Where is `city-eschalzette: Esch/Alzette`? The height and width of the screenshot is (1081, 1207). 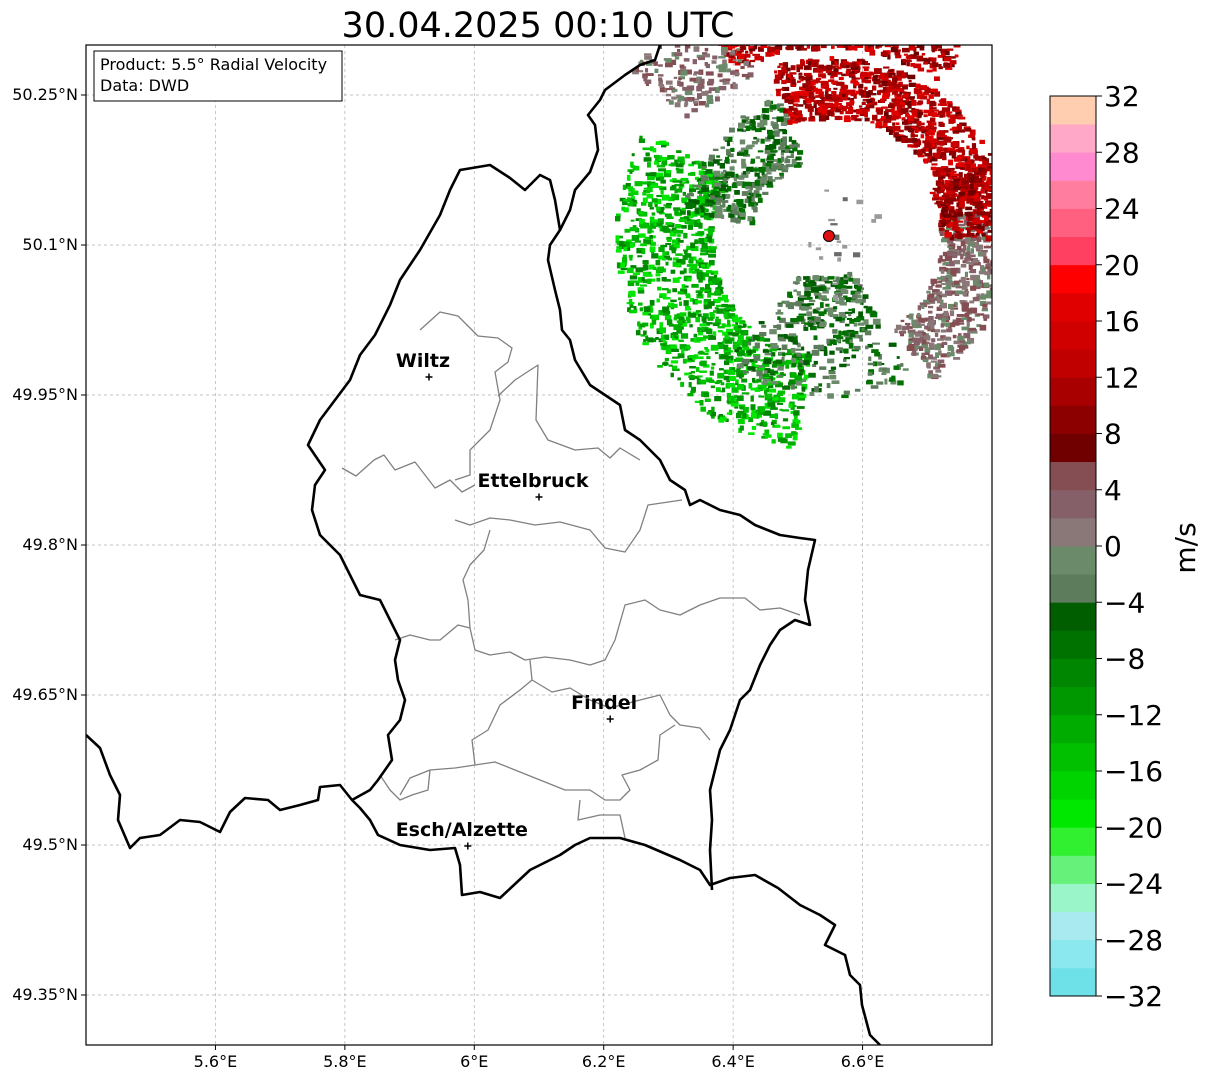 city-eschalzette: Esch/Alzette is located at coordinates (462, 834).